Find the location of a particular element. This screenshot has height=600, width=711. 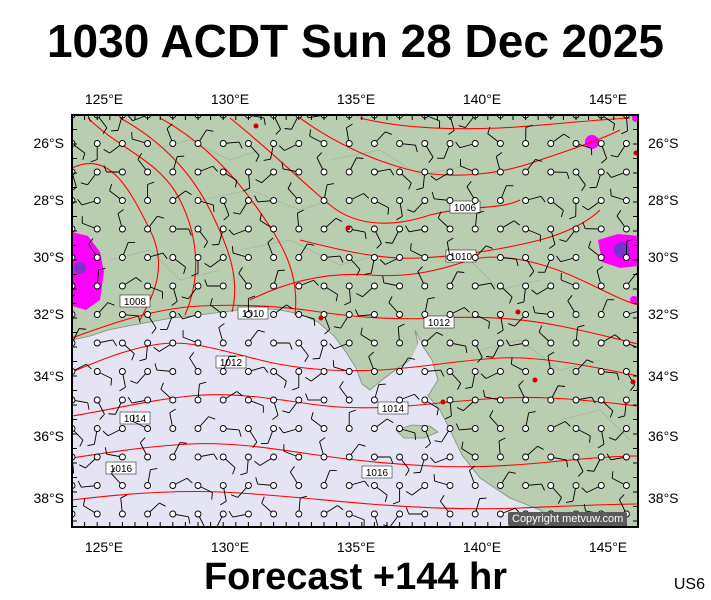

isobar-label: 1012 is located at coordinates (439, 323).